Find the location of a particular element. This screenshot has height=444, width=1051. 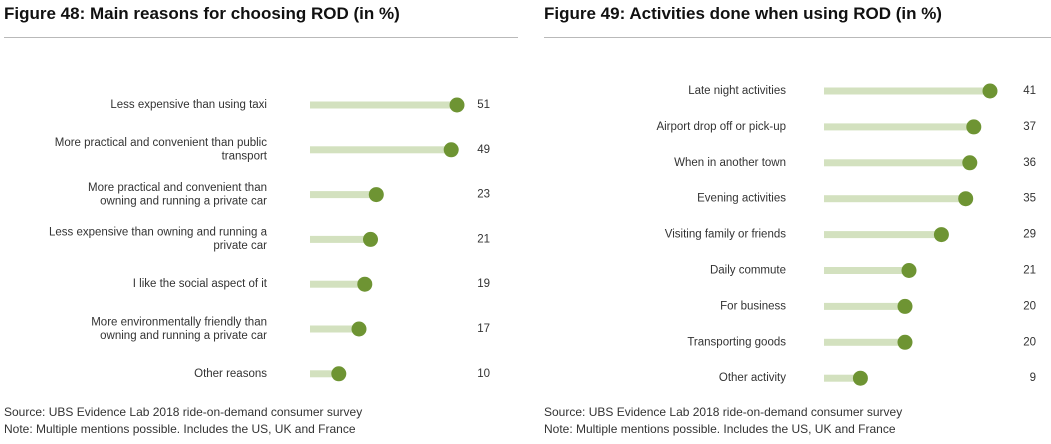

fig49-value-label: 36 is located at coordinates (1029, 163).